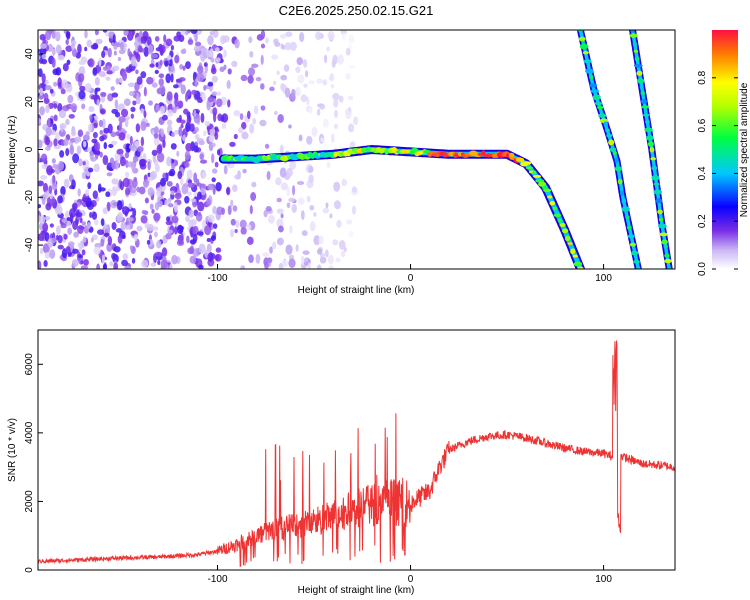  I want to click on spectrogram-y-ticks: -40 -20 0 20 40, so click(33, 150).